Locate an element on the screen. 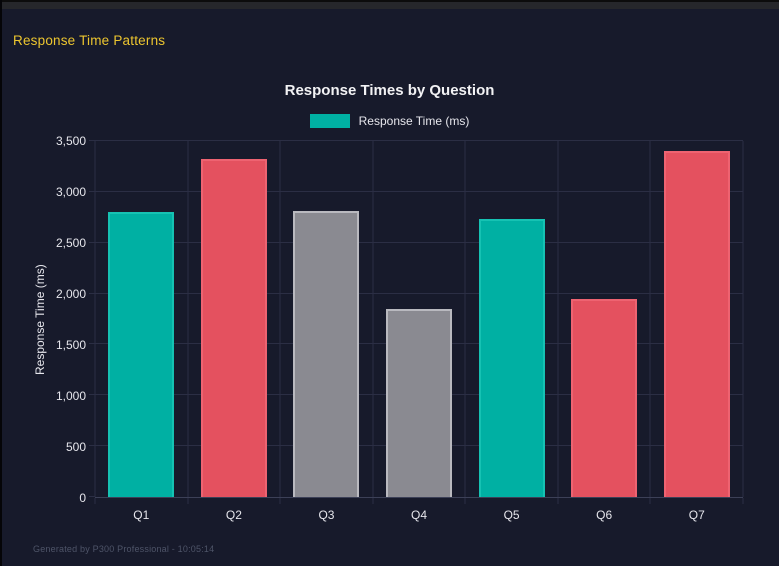  y-tick-label: 0 is located at coordinates (82, 498).